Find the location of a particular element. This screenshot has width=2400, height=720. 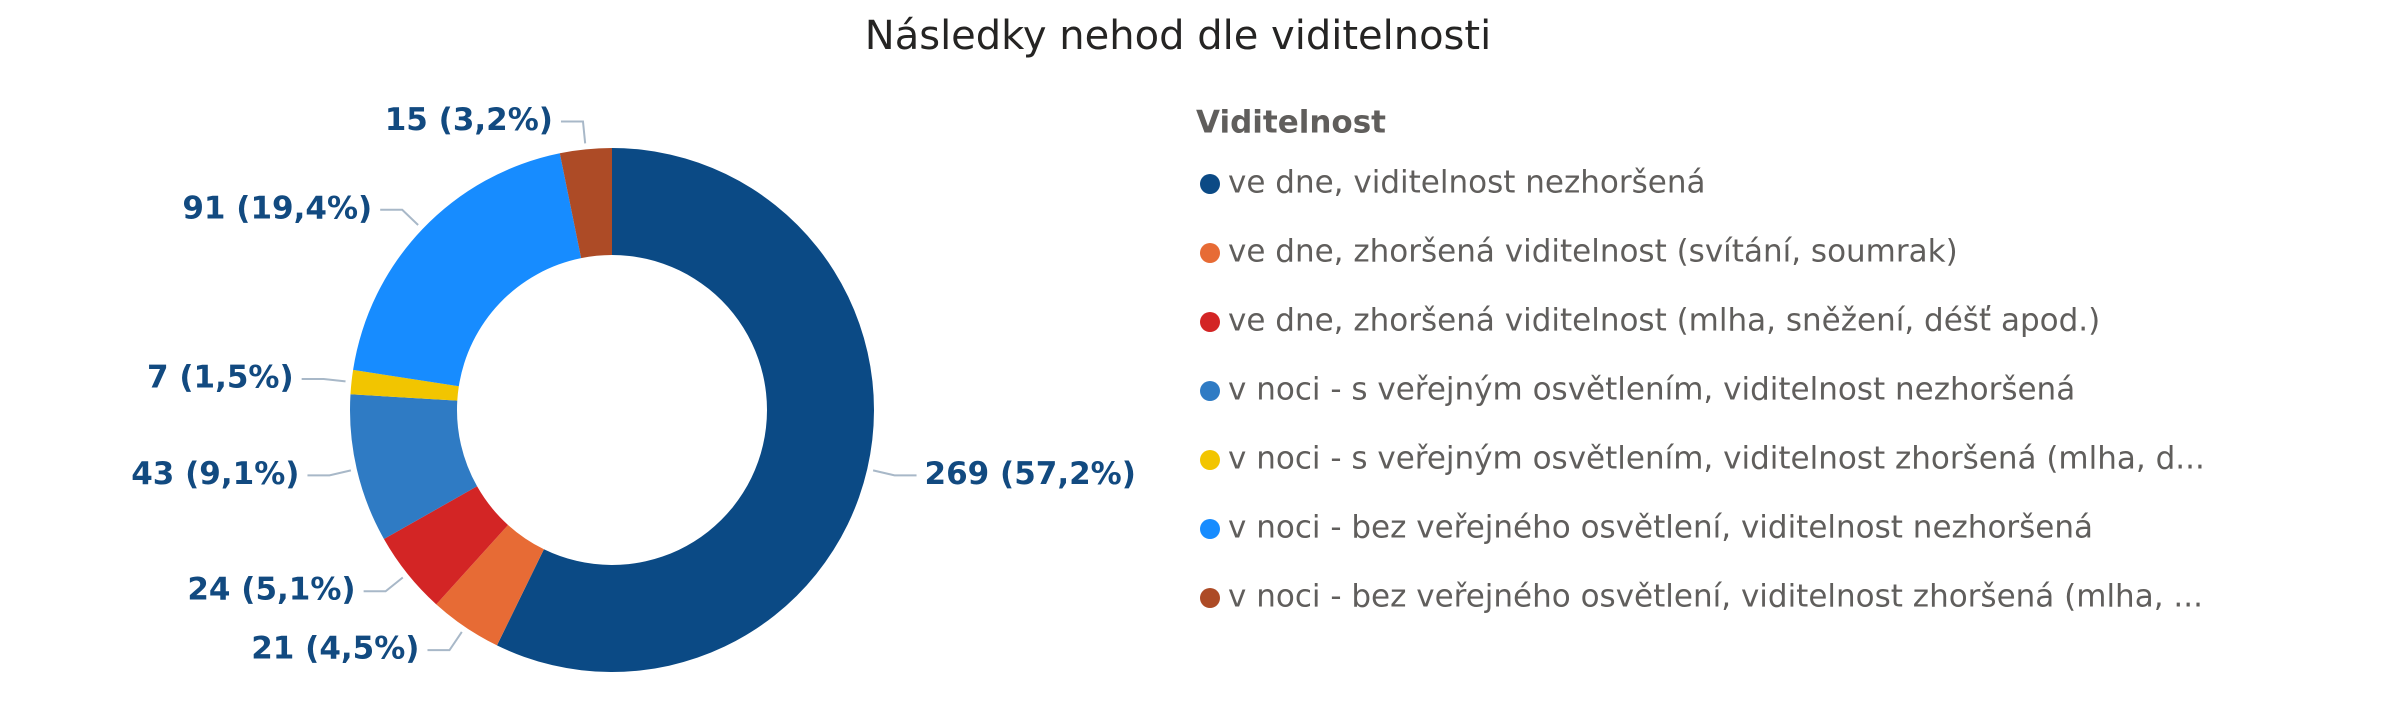

data-label: 21 (4,5%) is located at coordinates (335, 649).